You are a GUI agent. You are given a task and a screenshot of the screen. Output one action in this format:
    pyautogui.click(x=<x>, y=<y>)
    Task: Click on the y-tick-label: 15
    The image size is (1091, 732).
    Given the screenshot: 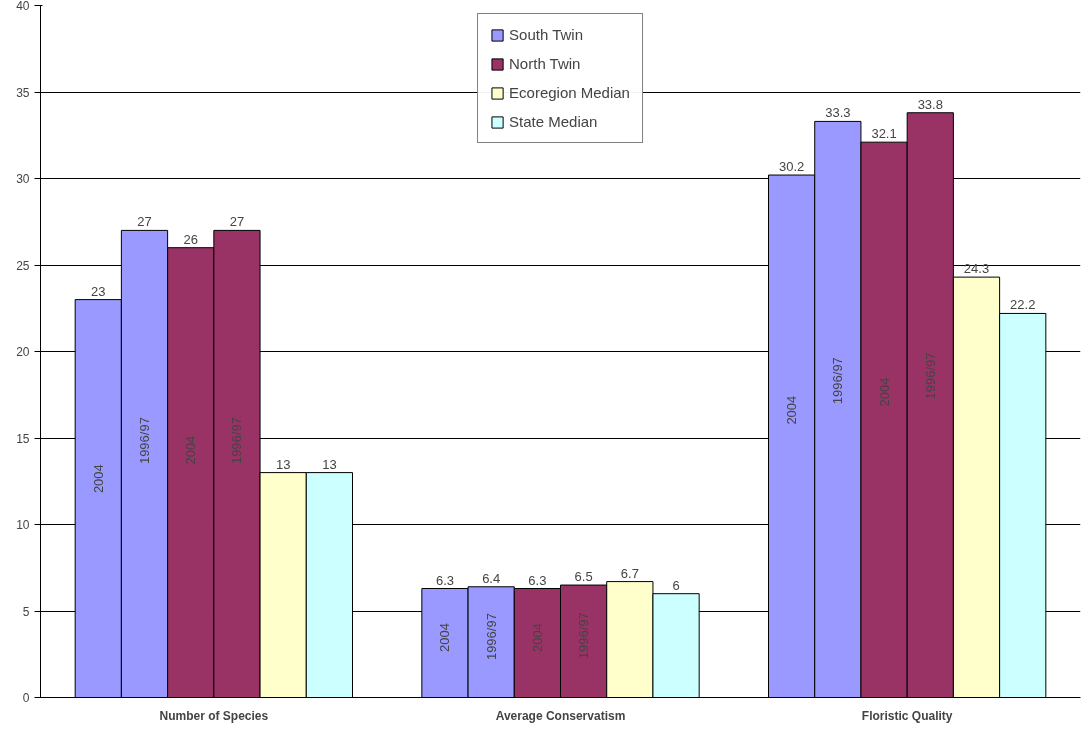 What is the action you would take?
    pyautogui.click(x=23, y=438)
    